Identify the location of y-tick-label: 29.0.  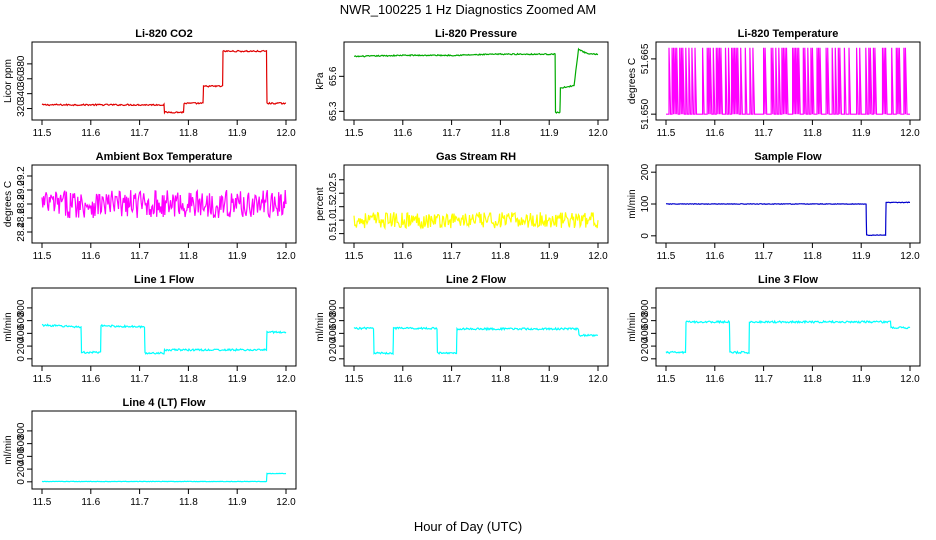
(21, 190).